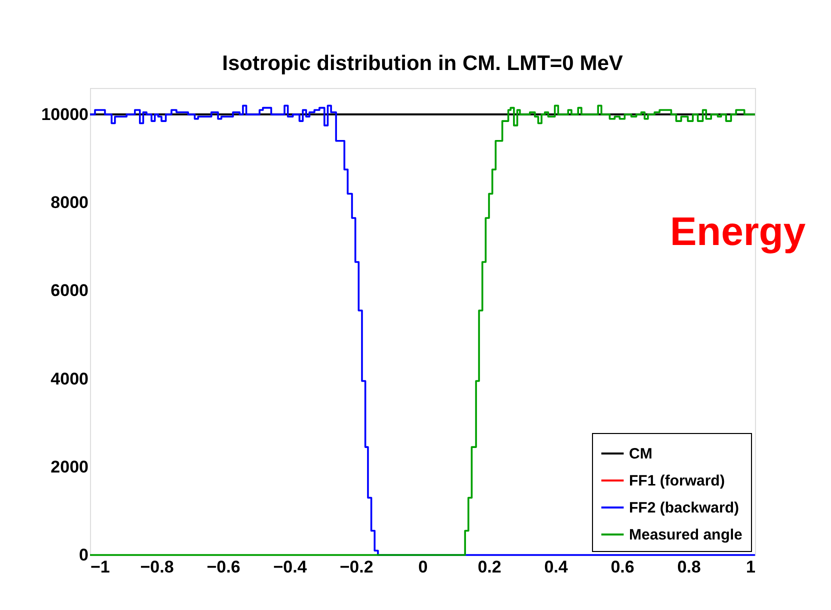  I want to click on x-tick-label: −1, so click(100, 567).